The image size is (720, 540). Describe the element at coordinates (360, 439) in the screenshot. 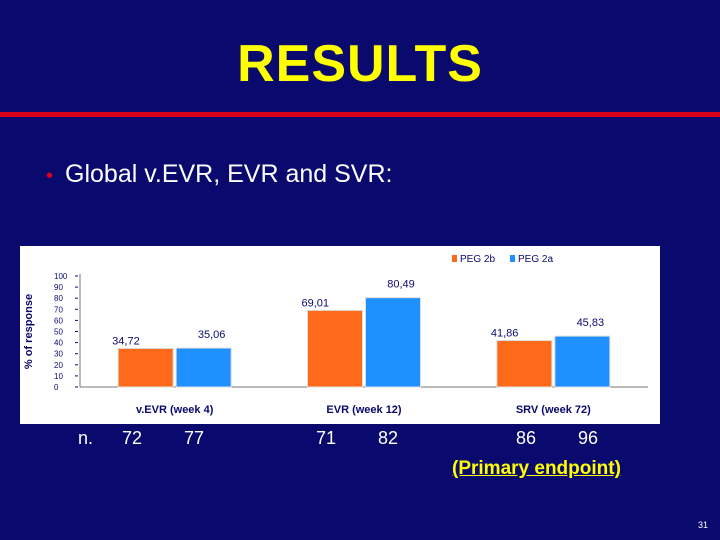

I see `sample-size-row: n. 72 77 71 82 86 96` at that location.